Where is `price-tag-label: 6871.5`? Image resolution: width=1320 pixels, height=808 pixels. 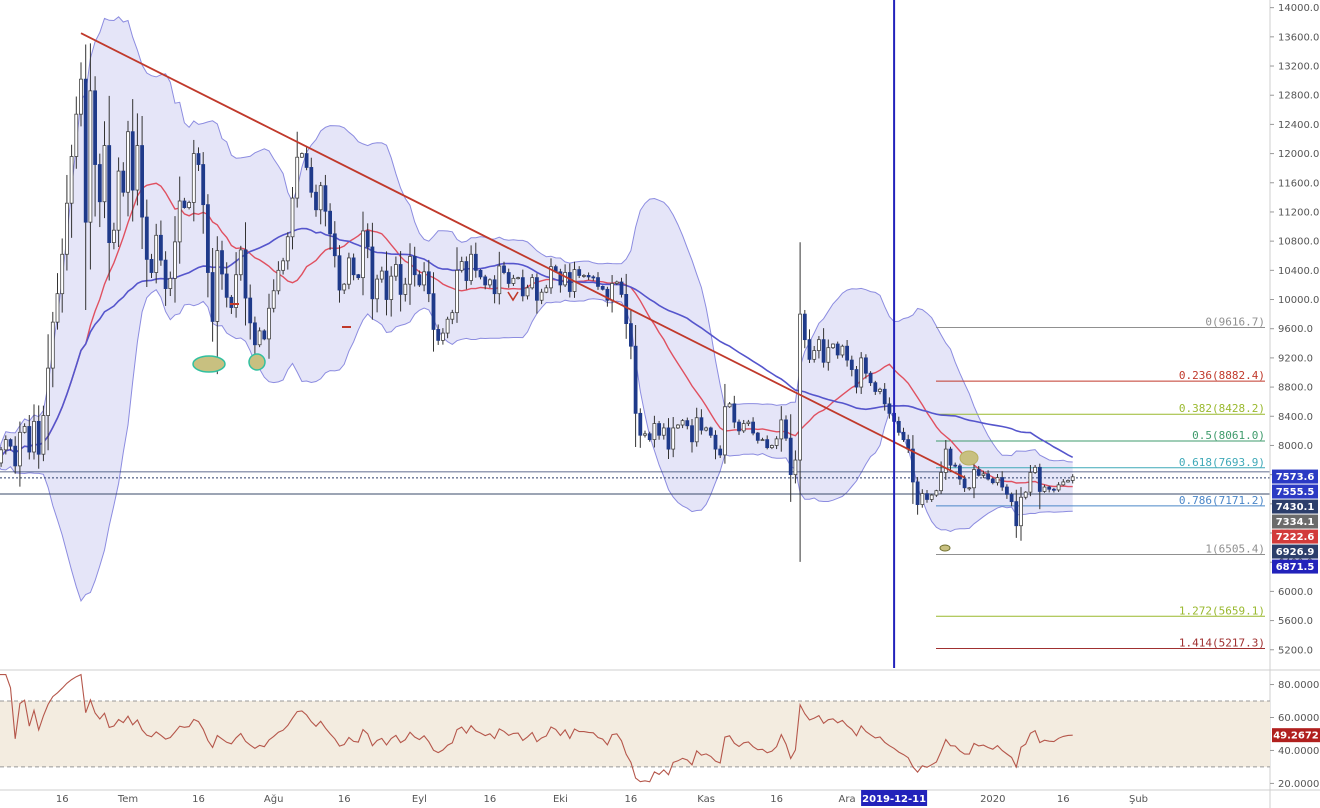
price-tag-label: 6871.5 is located at coordinates (1295, 567).